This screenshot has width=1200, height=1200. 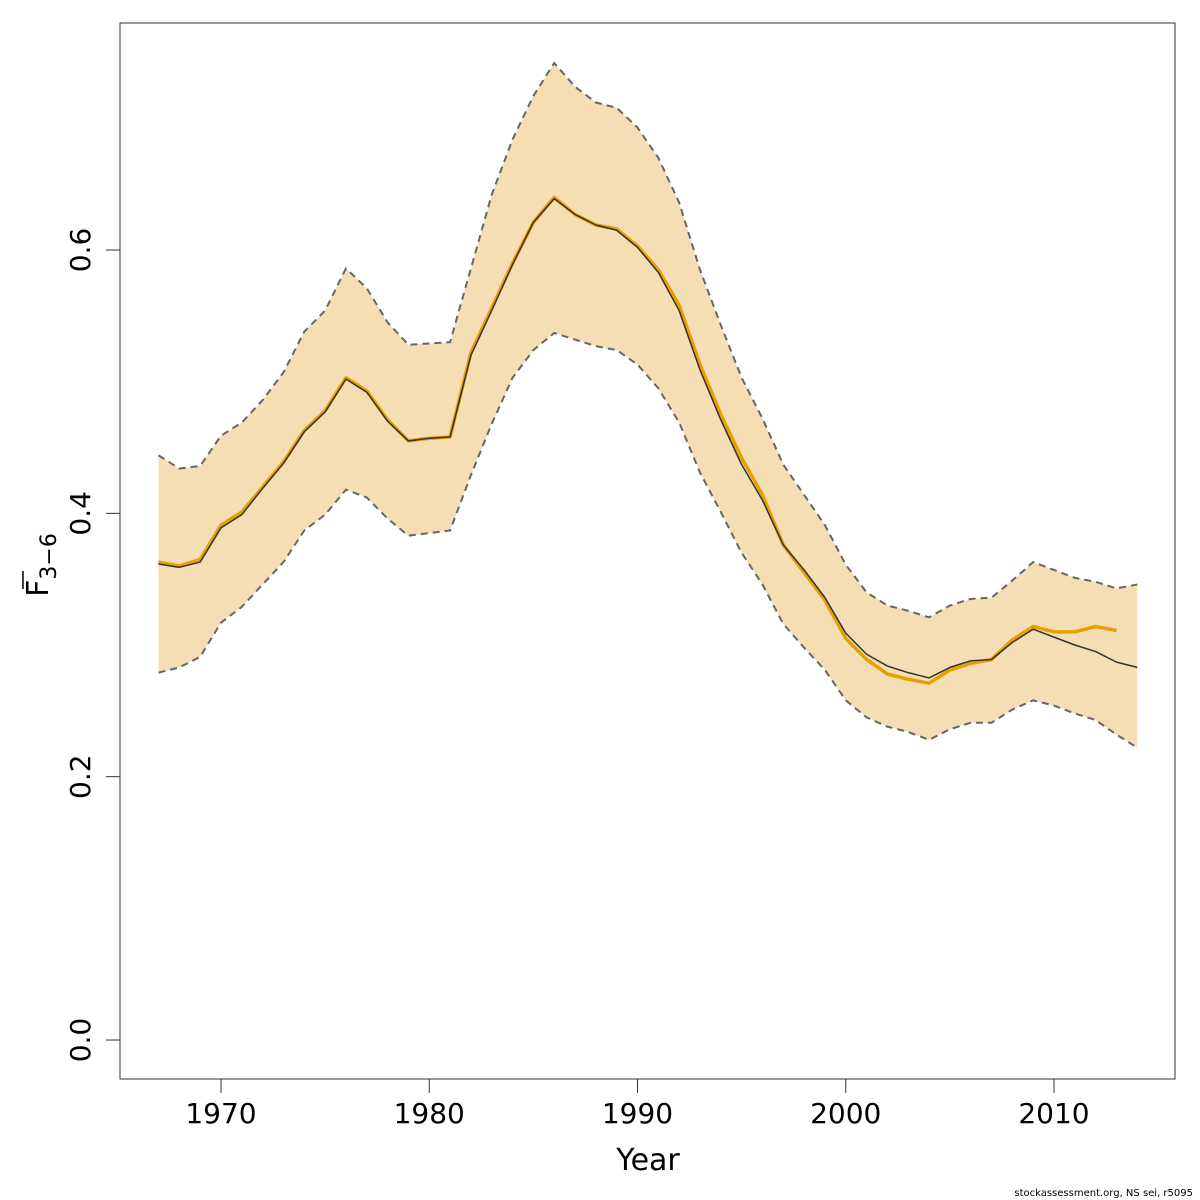 What do you see at coordinates (647, 1160) in the screenshot?
I see `x-axis-label: Year` at bounding box center [647, 1160].